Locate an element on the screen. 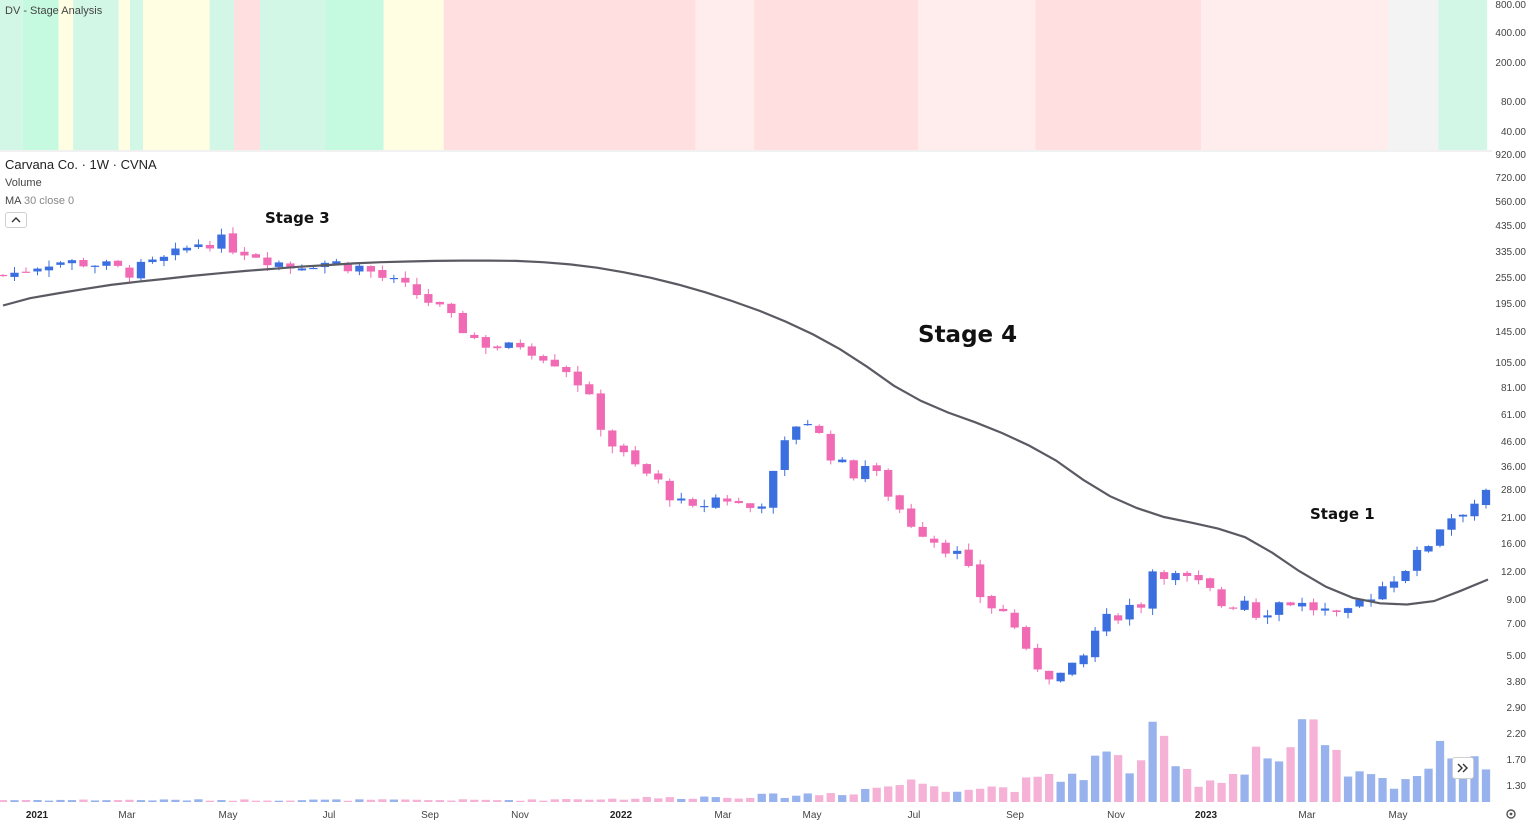  heatmap-y-tick: 200.00 is located at coordinates (1510, 63).